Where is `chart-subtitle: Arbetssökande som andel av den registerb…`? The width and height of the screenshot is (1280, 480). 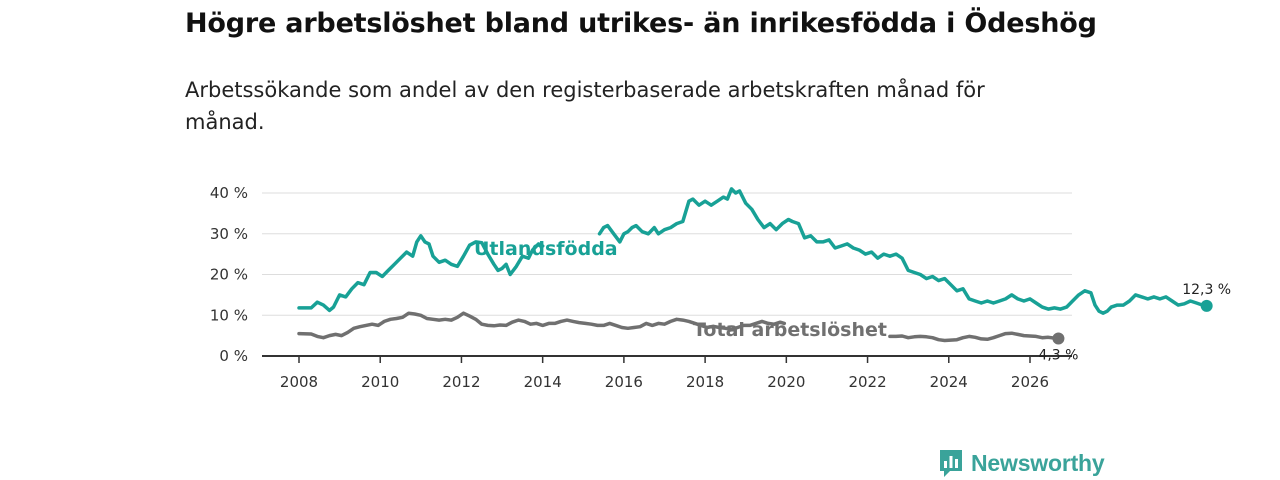 chart-subtitle: Arbetssökande som andel av den registerb… is located at coordinates (585, 106).